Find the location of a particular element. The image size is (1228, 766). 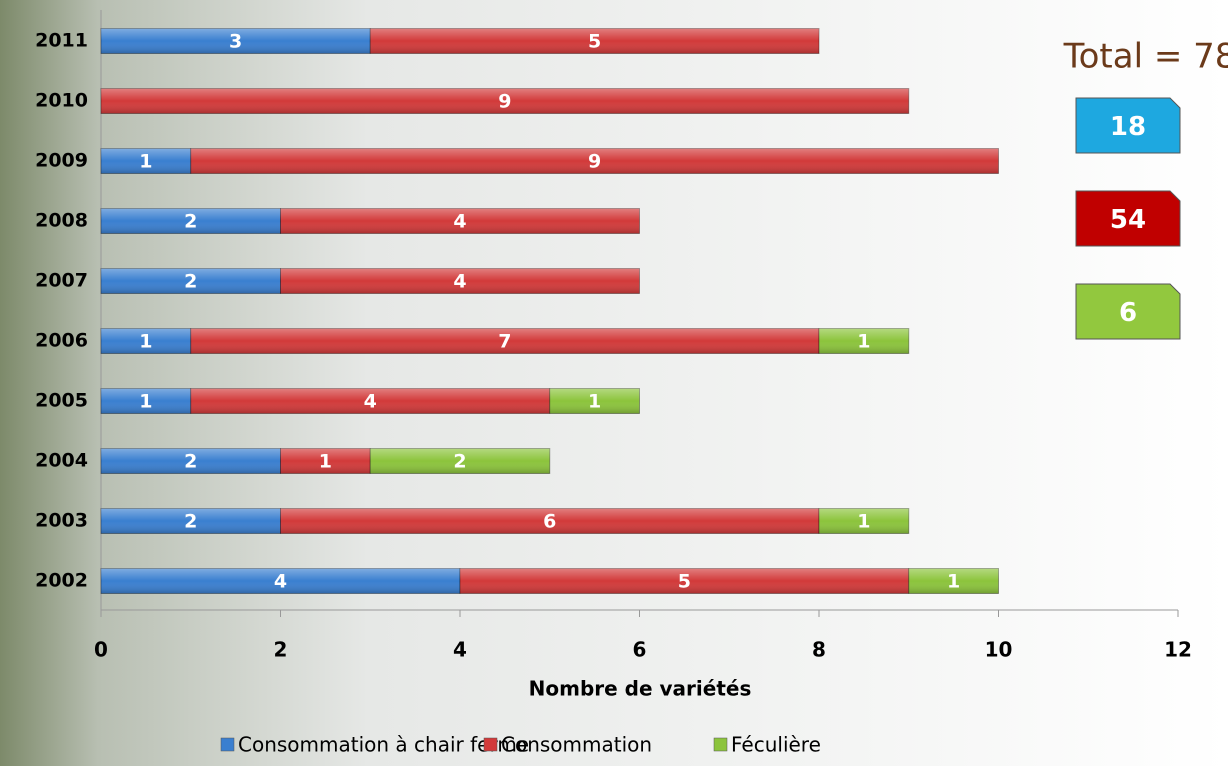

y-tick-label: 2004 is located at coordinates (61, 461).